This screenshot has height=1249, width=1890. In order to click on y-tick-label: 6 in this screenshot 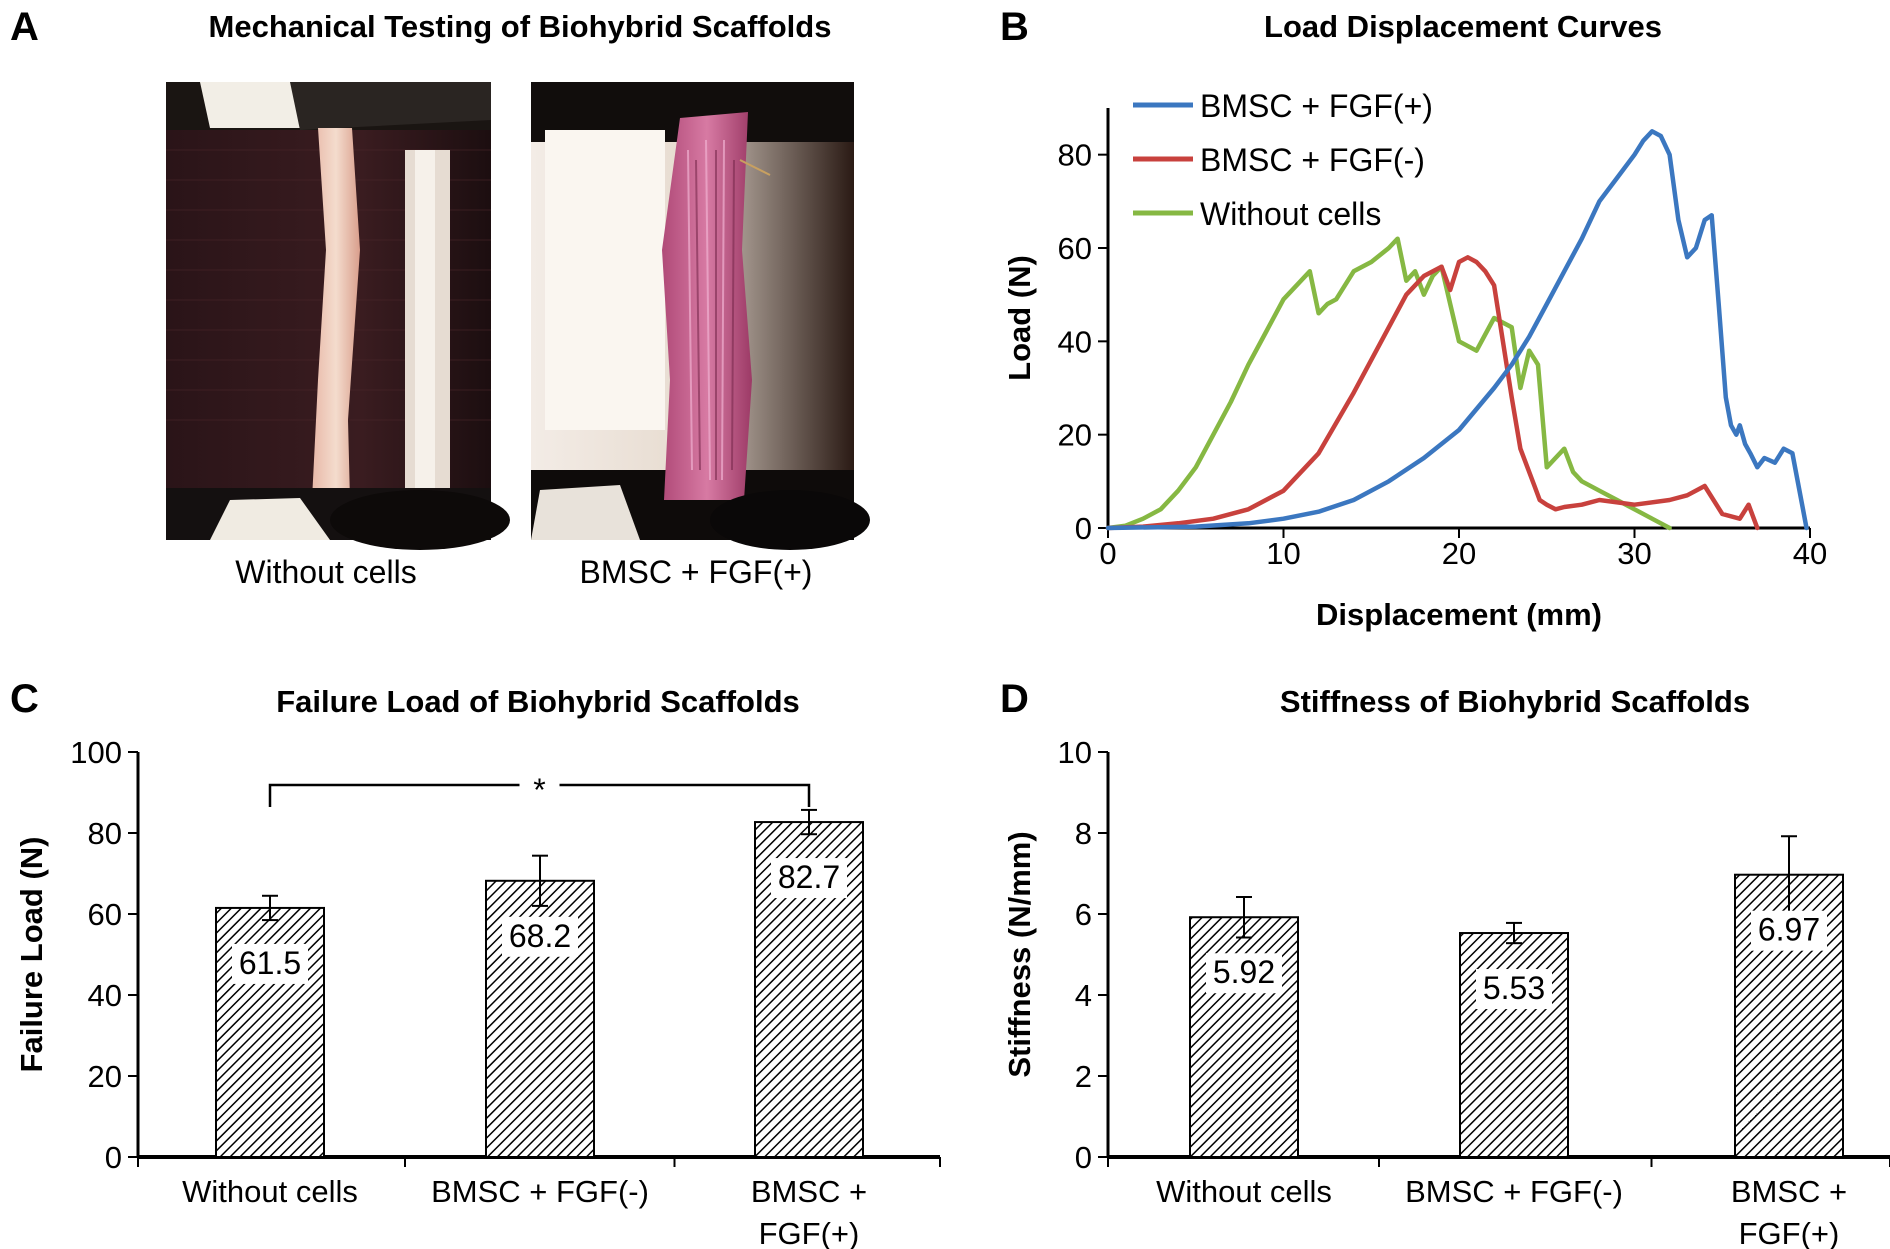, I will do `click(1083, 914)`.